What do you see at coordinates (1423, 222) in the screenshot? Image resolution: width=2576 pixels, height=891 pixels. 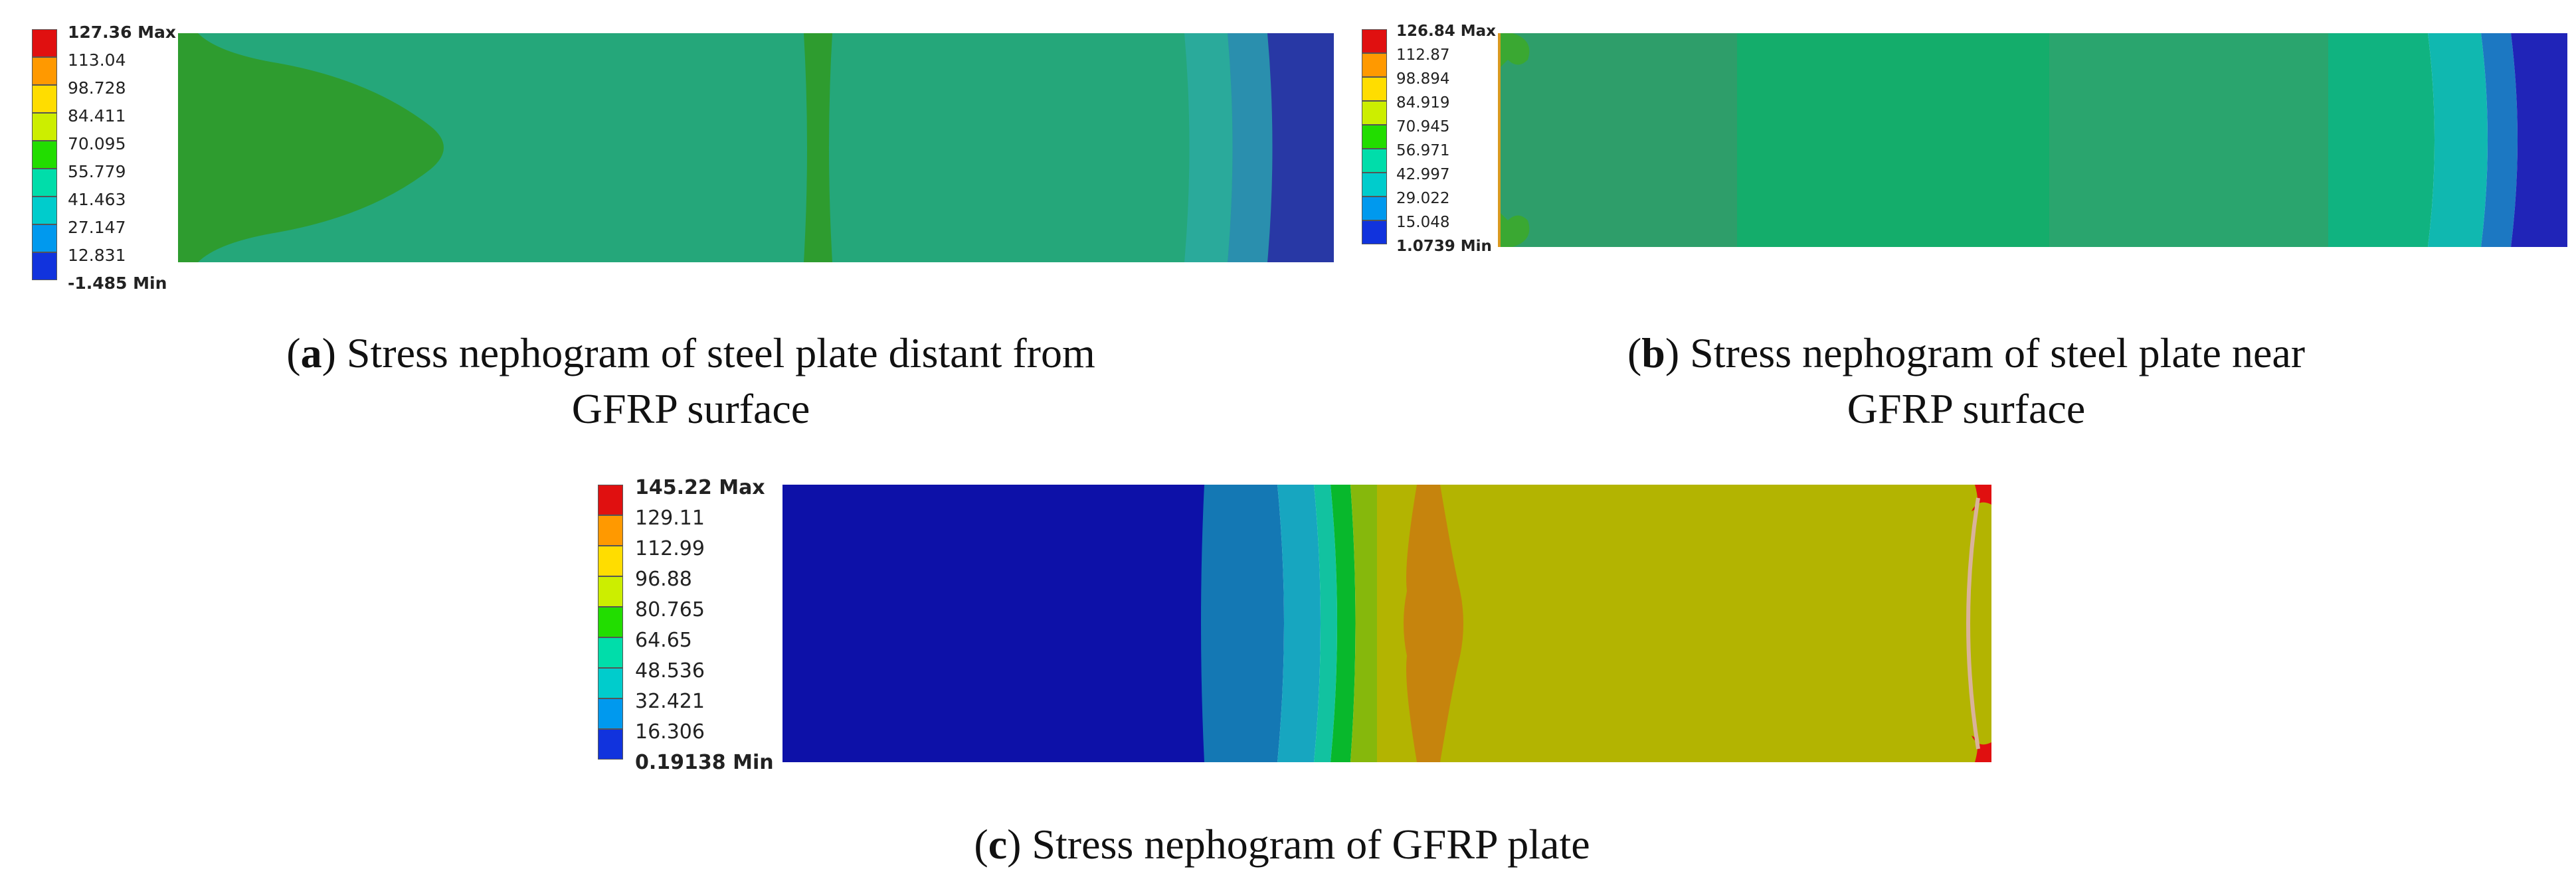 I see `legend-b-label-8: 15.048` at bounding box center [1423, 222].